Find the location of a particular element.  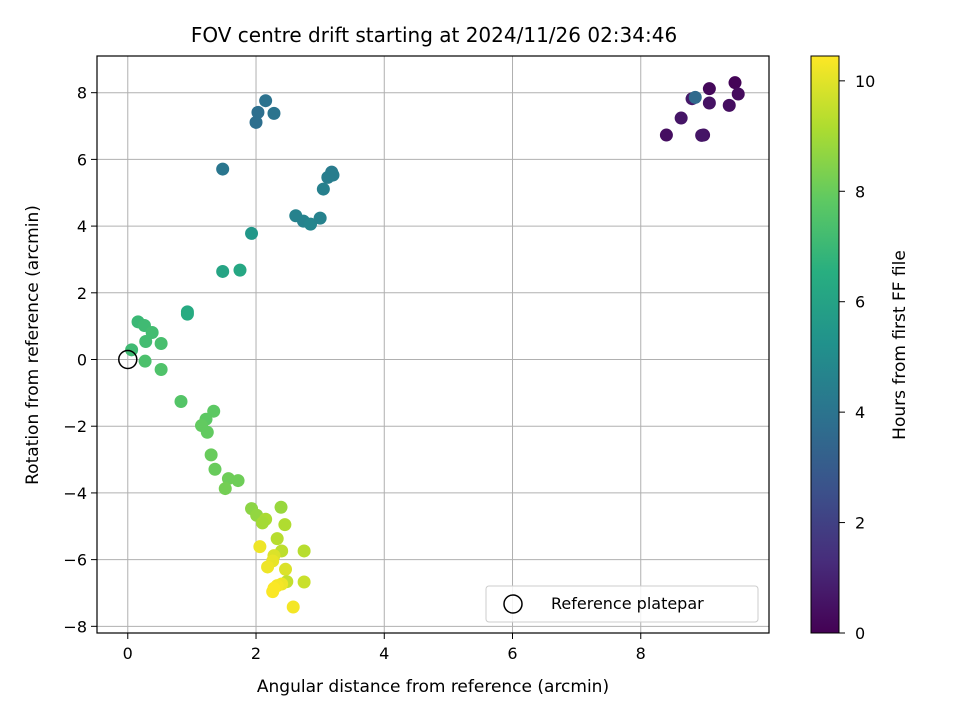

colorbar: 0 2 4 6 8 10 Hours from first FF file is located at coordinates (860, 349).